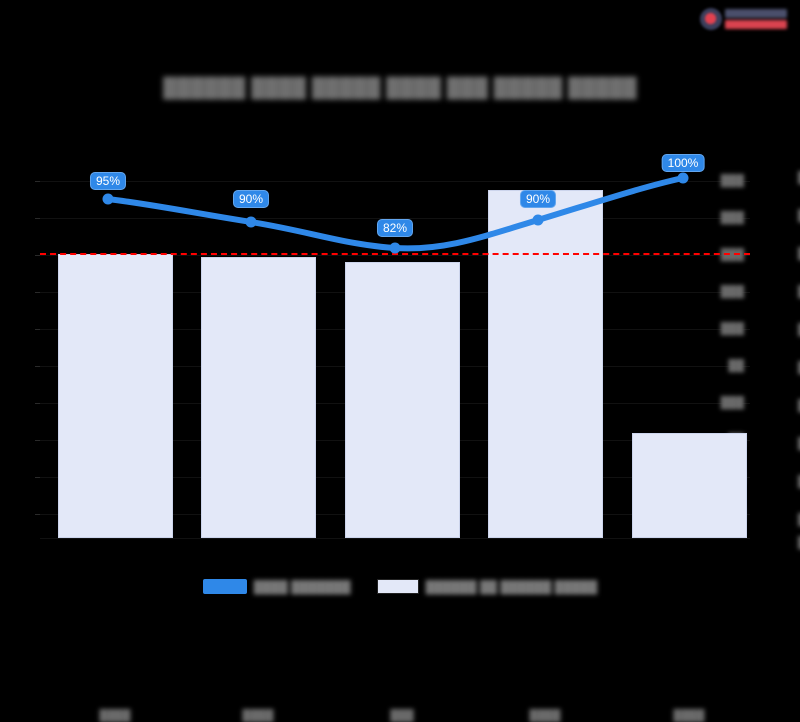 The width and height of the screenshot is (800, 722). Describe the element at coordinates (402, 716) in the screenshot. I see `xtick-label: ███` at that location.